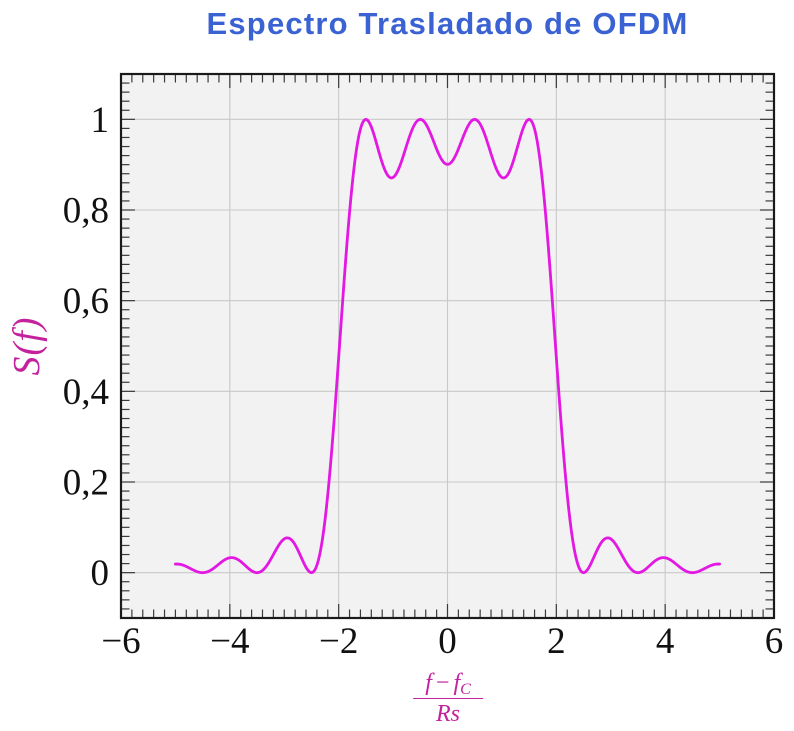 This screenshot has width=794, height=731. I want to click on x-label-numerator: f − fC, so click(448, 685).